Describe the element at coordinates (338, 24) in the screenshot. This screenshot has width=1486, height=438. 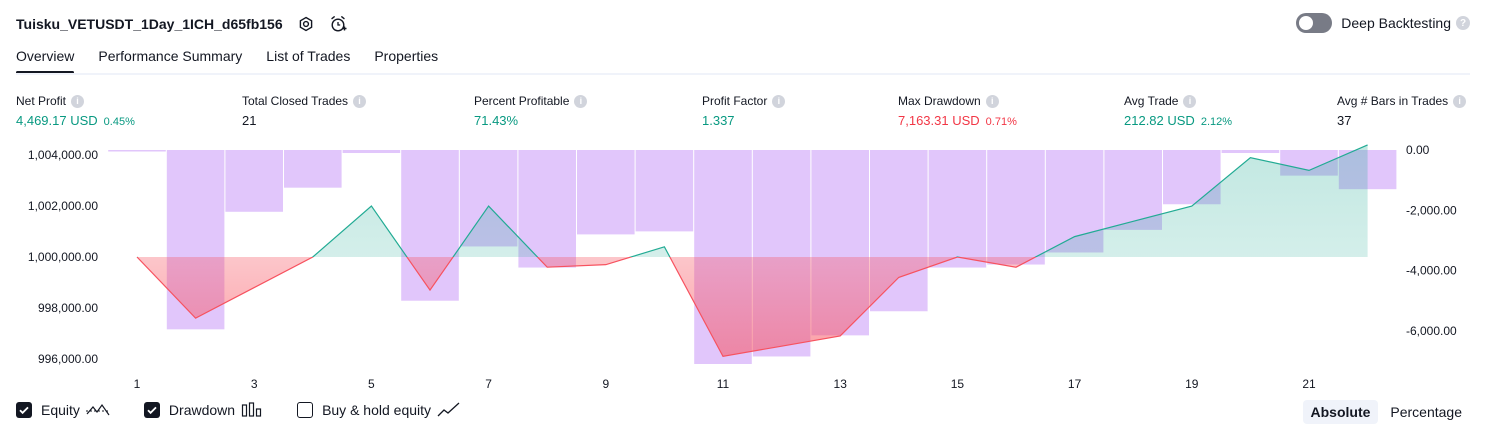
I see `alarm-add-icon` at that location.